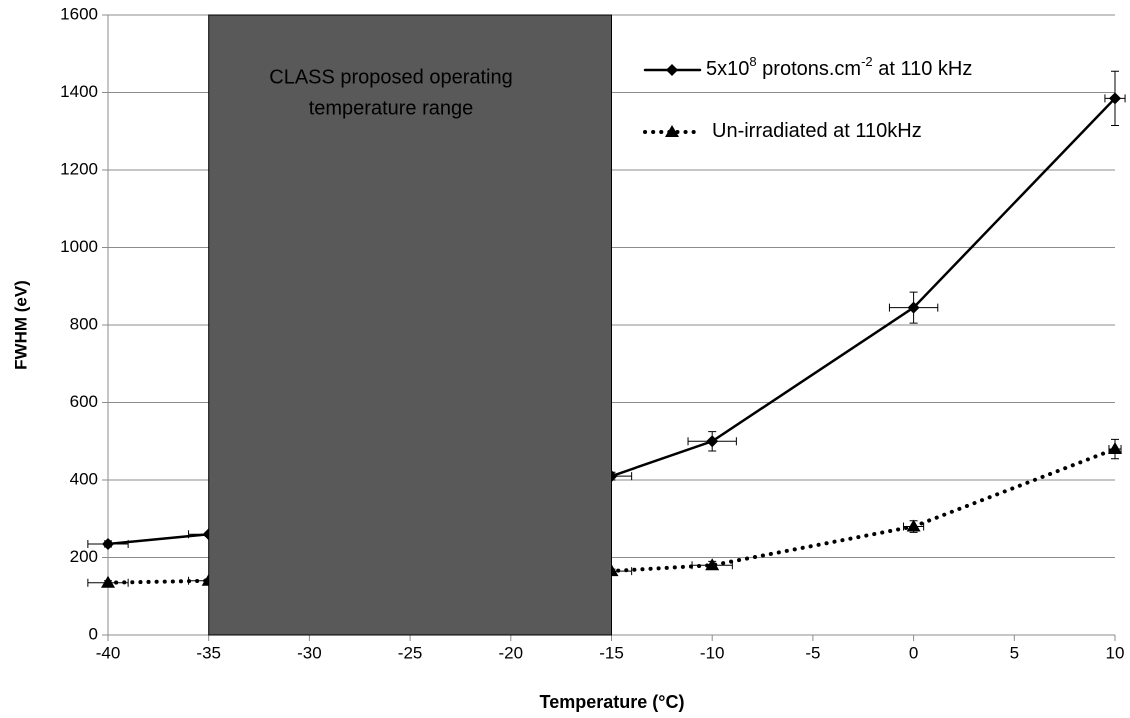 This screenshot has width=1130, height=718. Describe the element at coordinates (84, 401) in the screenshot. I see `y-tick-label: 600` at that location.